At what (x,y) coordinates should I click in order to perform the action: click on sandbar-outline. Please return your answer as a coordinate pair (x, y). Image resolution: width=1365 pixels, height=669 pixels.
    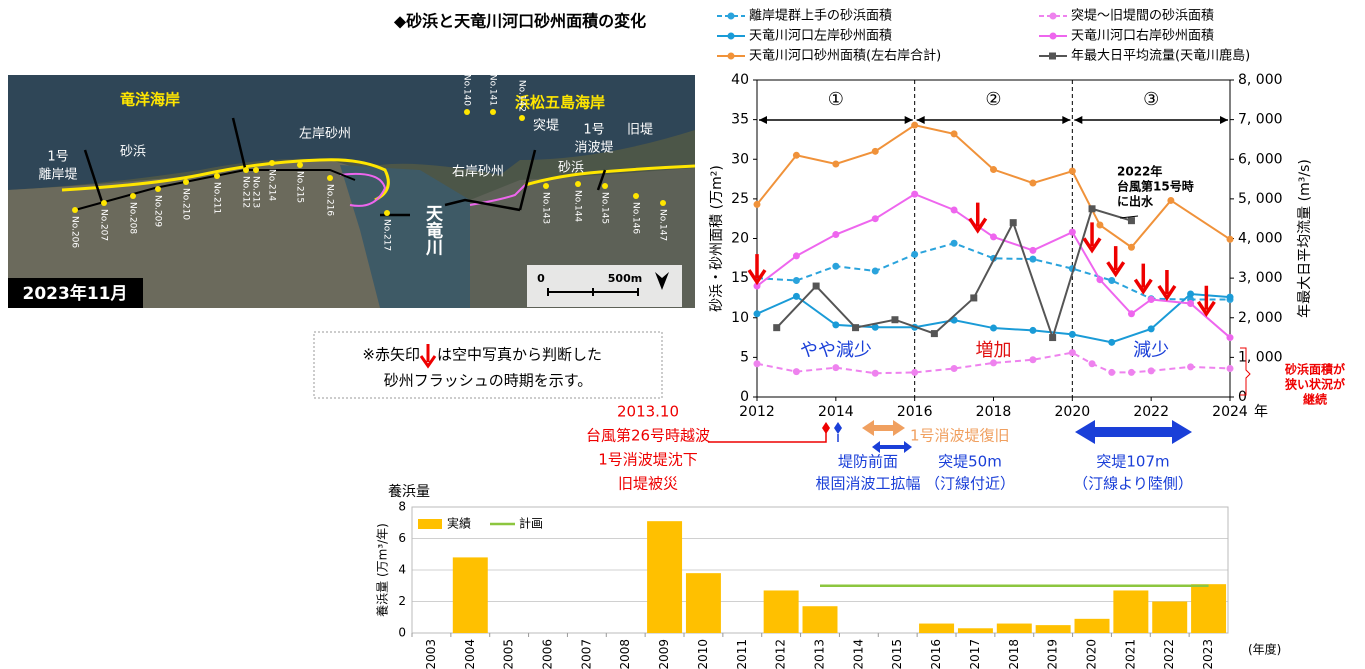
    Looking at the image, I should click on (497, 195).